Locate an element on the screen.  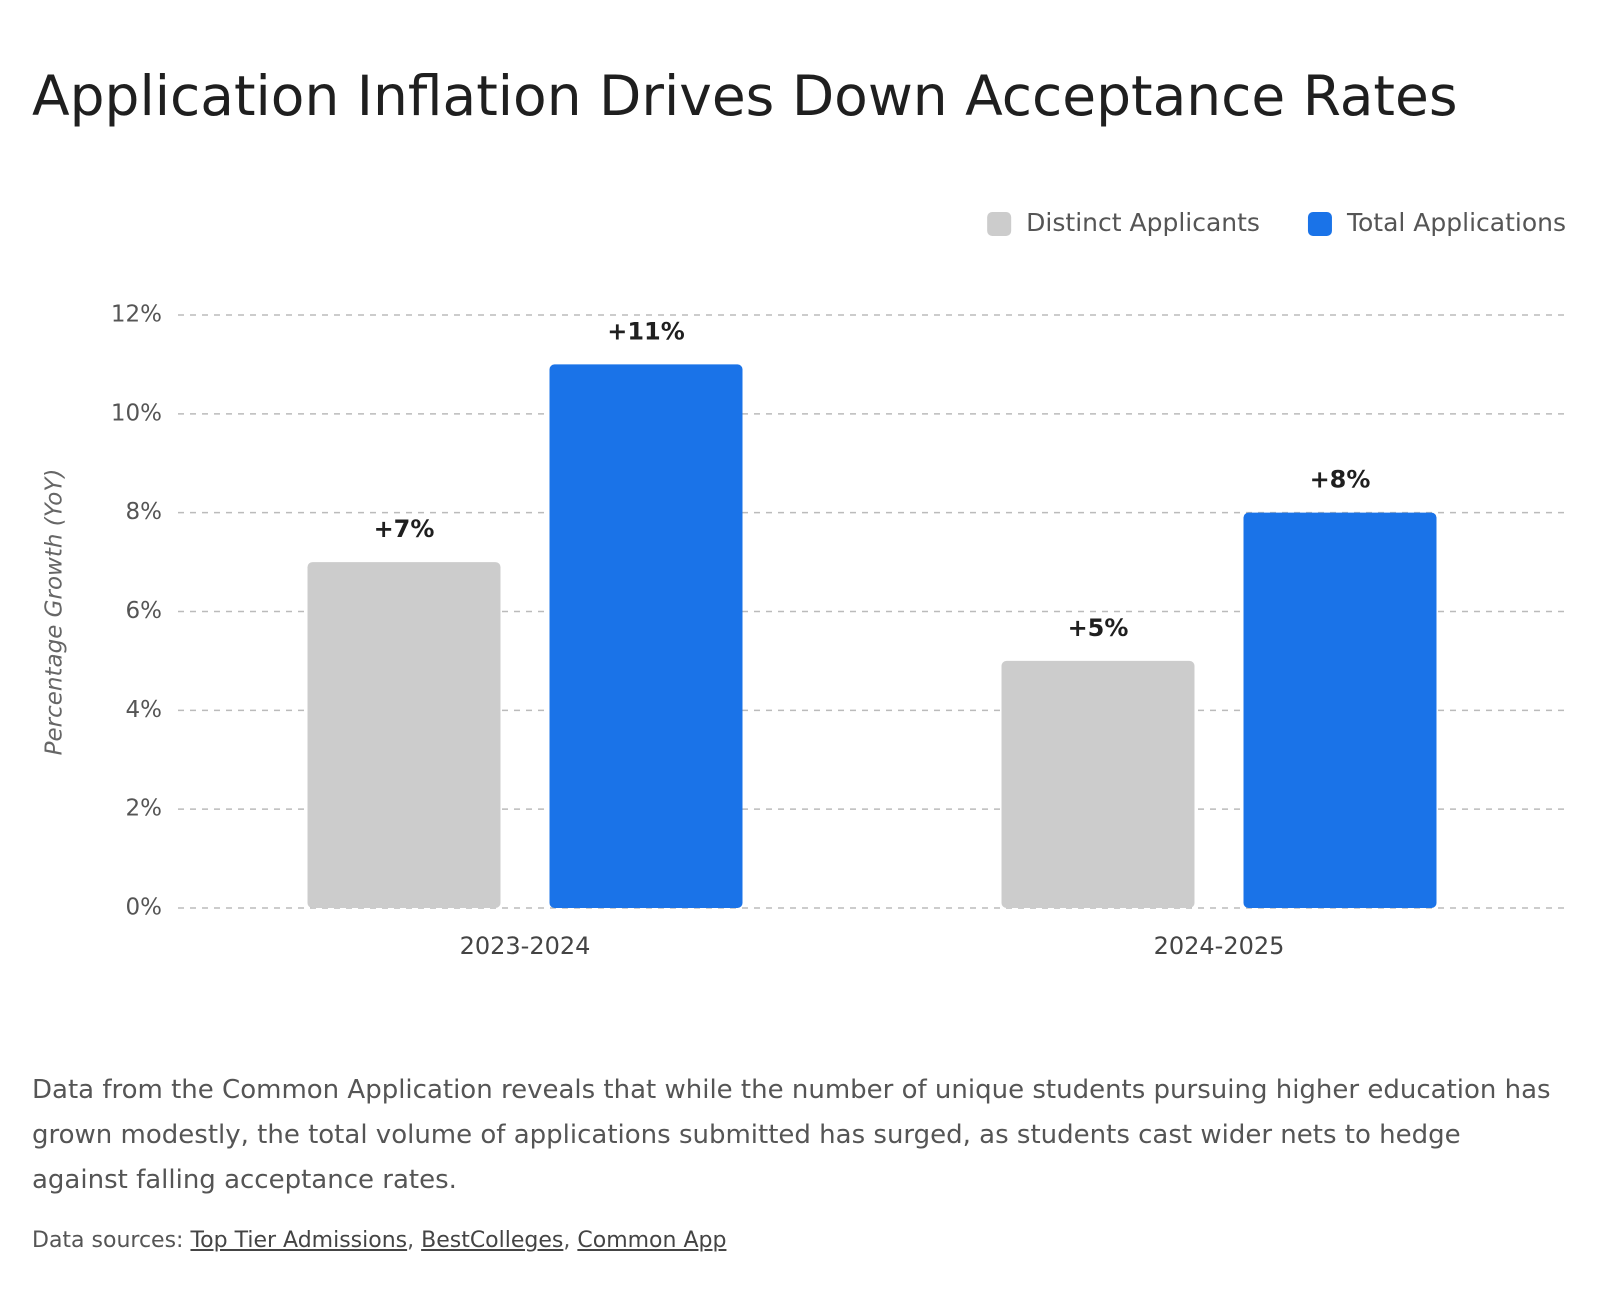
y-axis-label: Percentage Growth (YoY) is located at coordinates (55, 612).